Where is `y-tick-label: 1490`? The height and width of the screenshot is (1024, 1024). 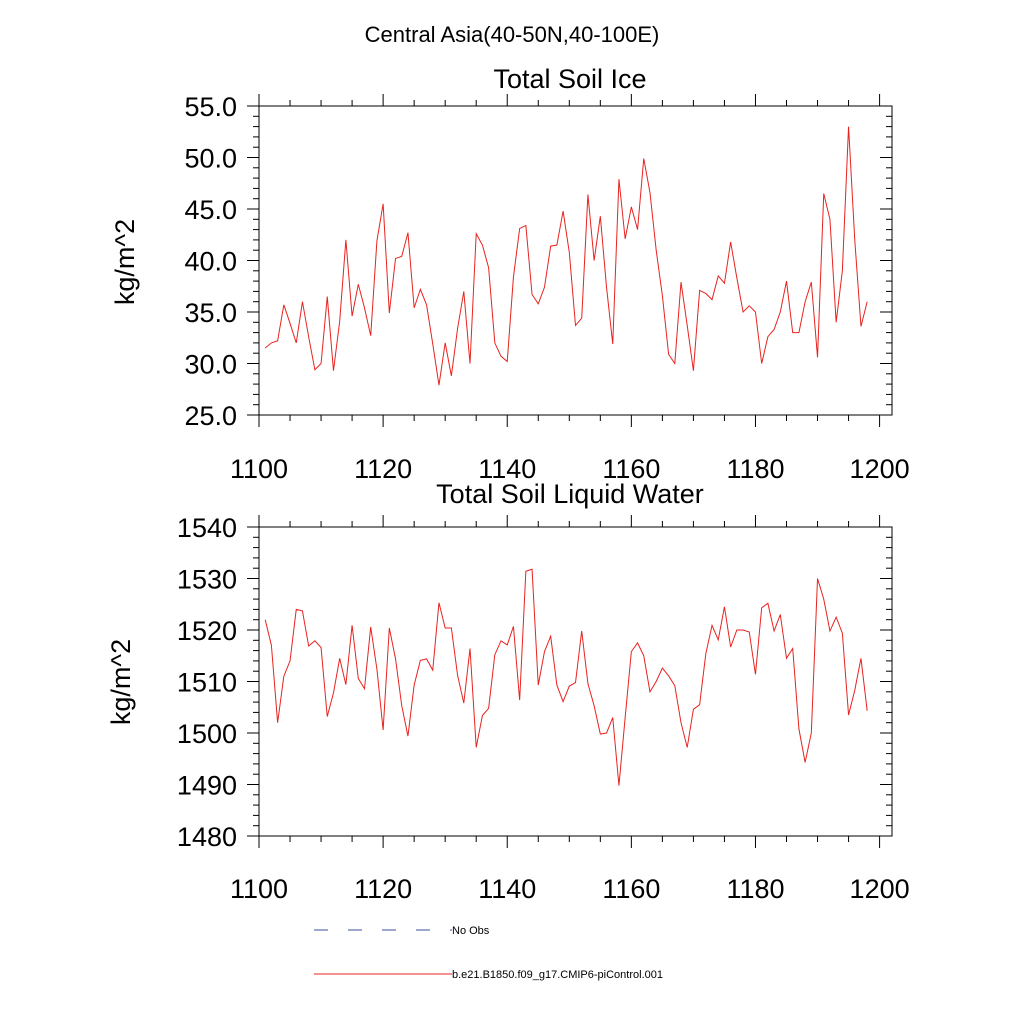
y-tick-label: 1490 is located at coordinates (207, 786).